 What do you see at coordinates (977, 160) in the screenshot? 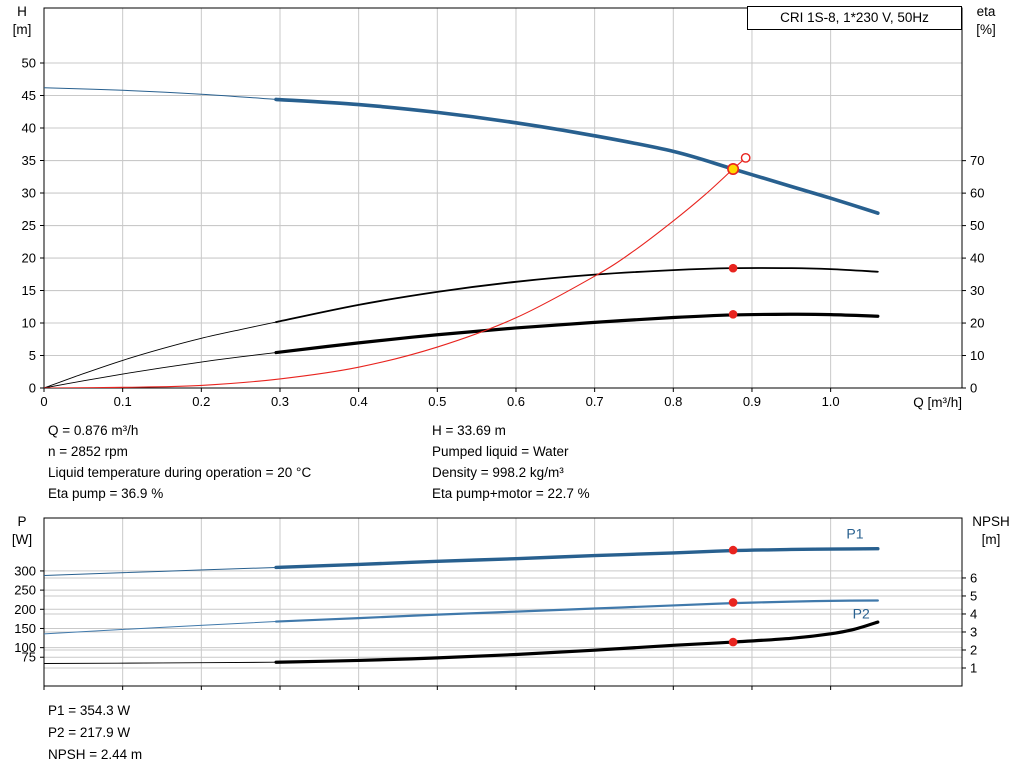
I see `svg-text: 70` at bounding box center [977, 160].